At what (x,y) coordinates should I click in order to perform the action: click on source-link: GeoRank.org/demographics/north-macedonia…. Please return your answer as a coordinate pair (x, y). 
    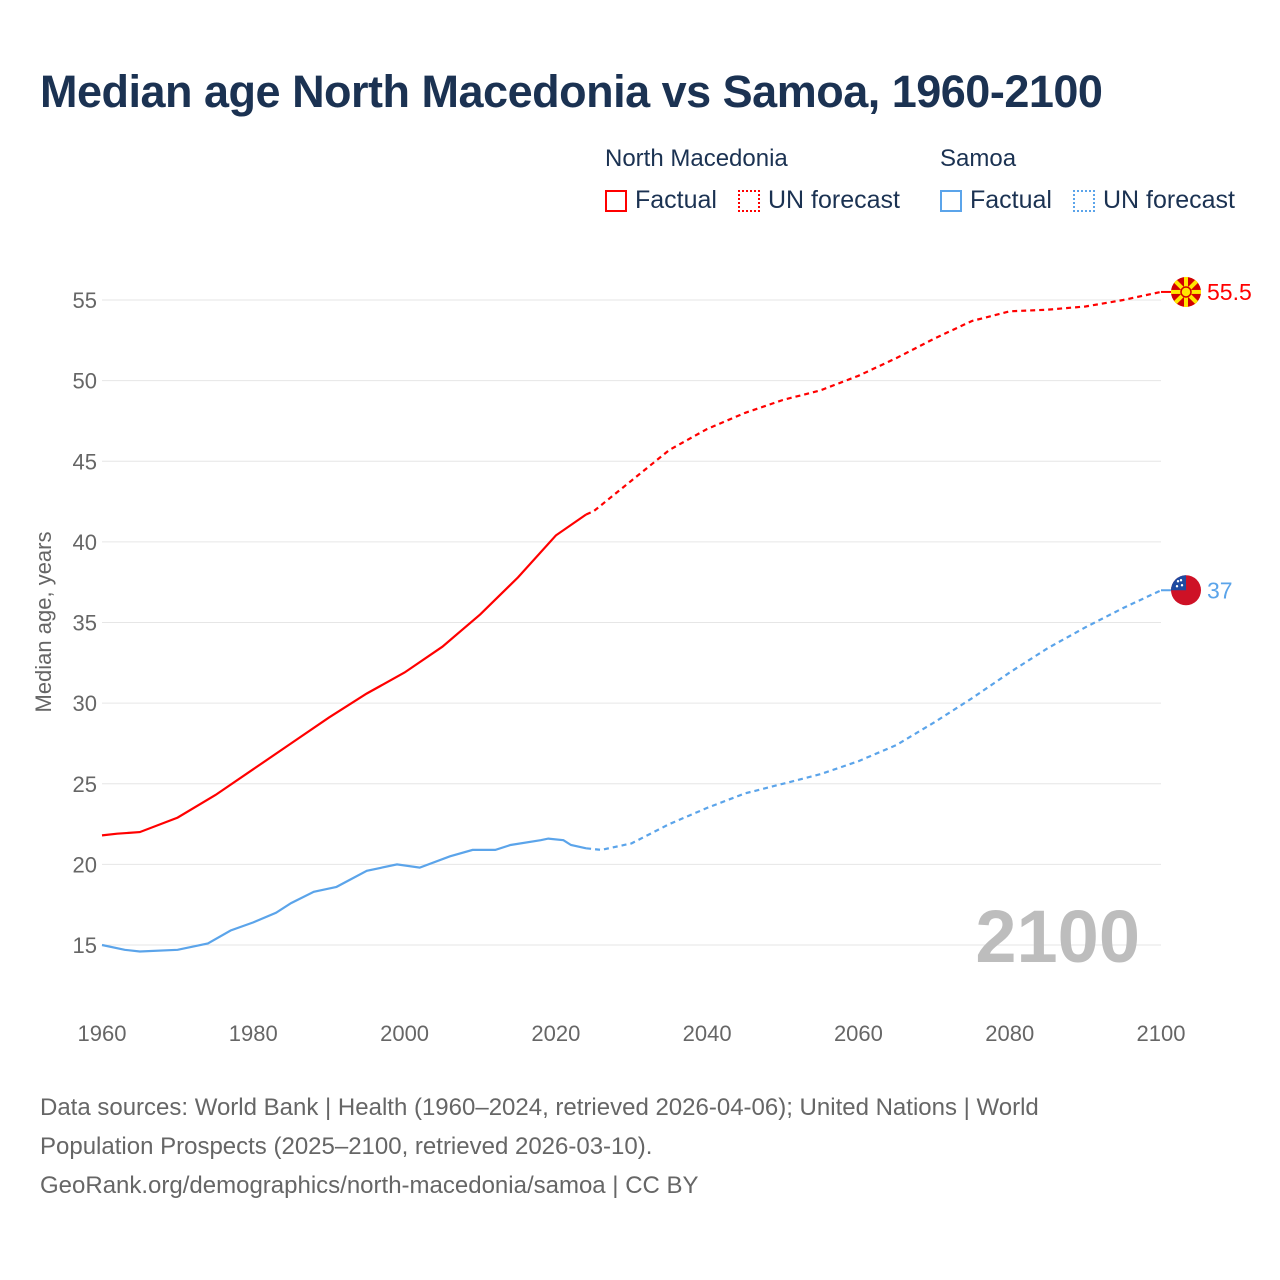
    Looking at the image, I should click on (369, 1185).